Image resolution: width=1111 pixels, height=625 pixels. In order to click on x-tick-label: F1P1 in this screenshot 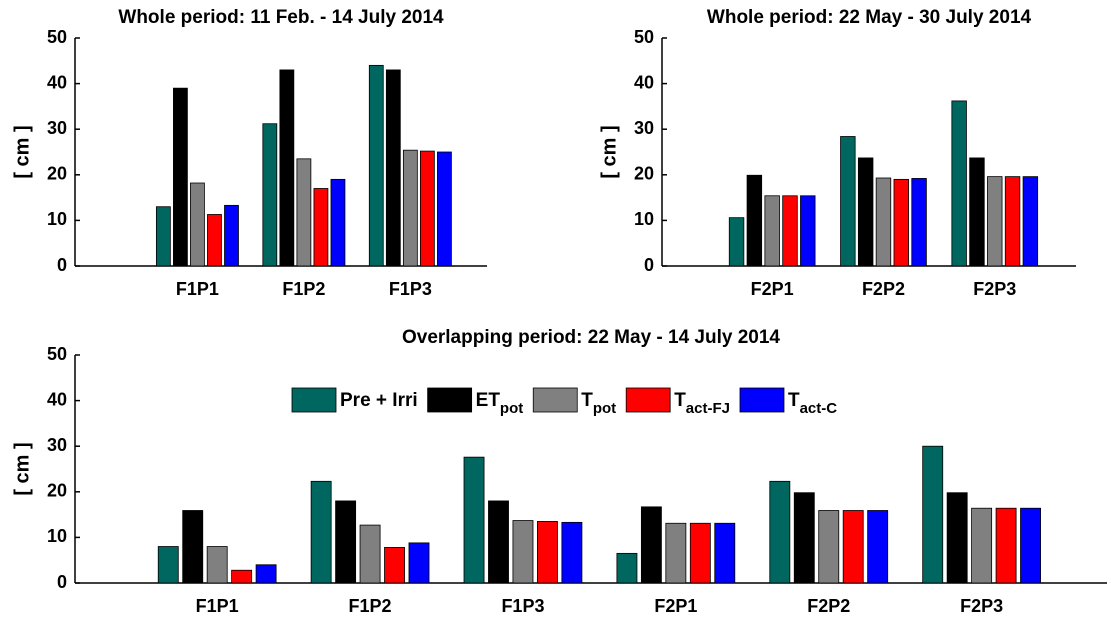, I will do `click(217, 606)`.